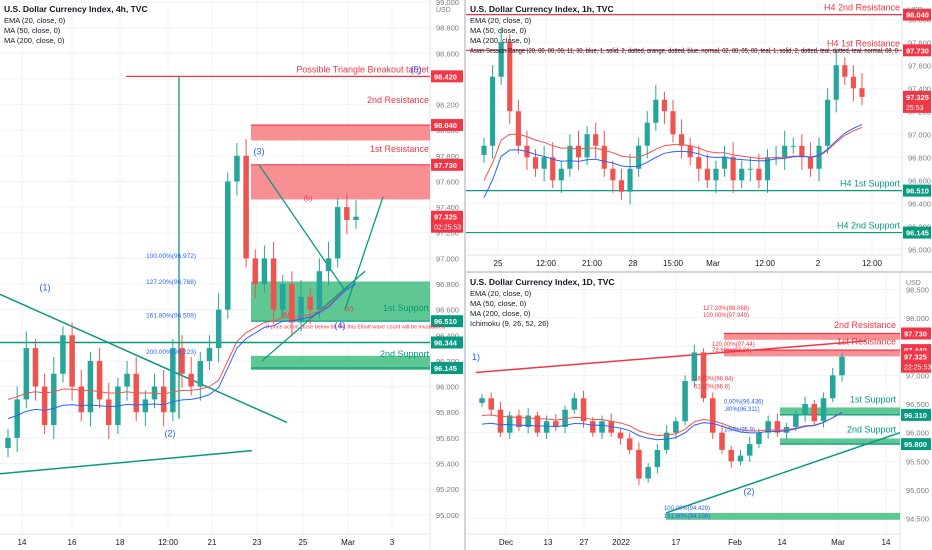 This screenshot has width=932, height=550. I want to click on y-tick-label: 98.000, so click(917, 318).